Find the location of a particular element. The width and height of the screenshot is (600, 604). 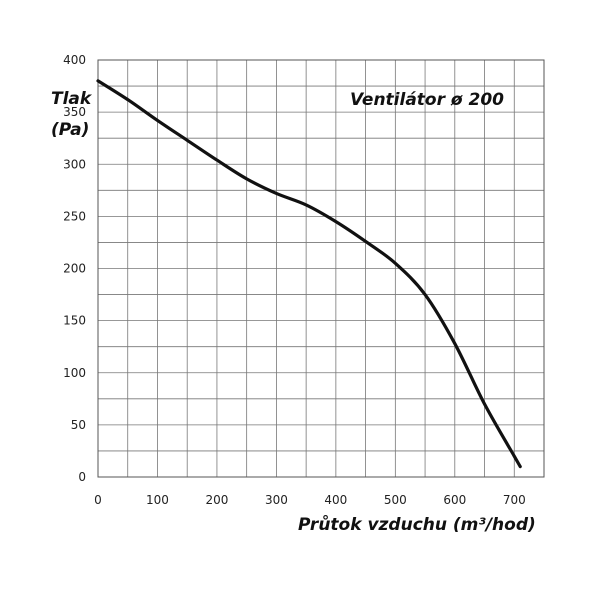

y-tick-label: 0 is located at coordinates (82, 477).